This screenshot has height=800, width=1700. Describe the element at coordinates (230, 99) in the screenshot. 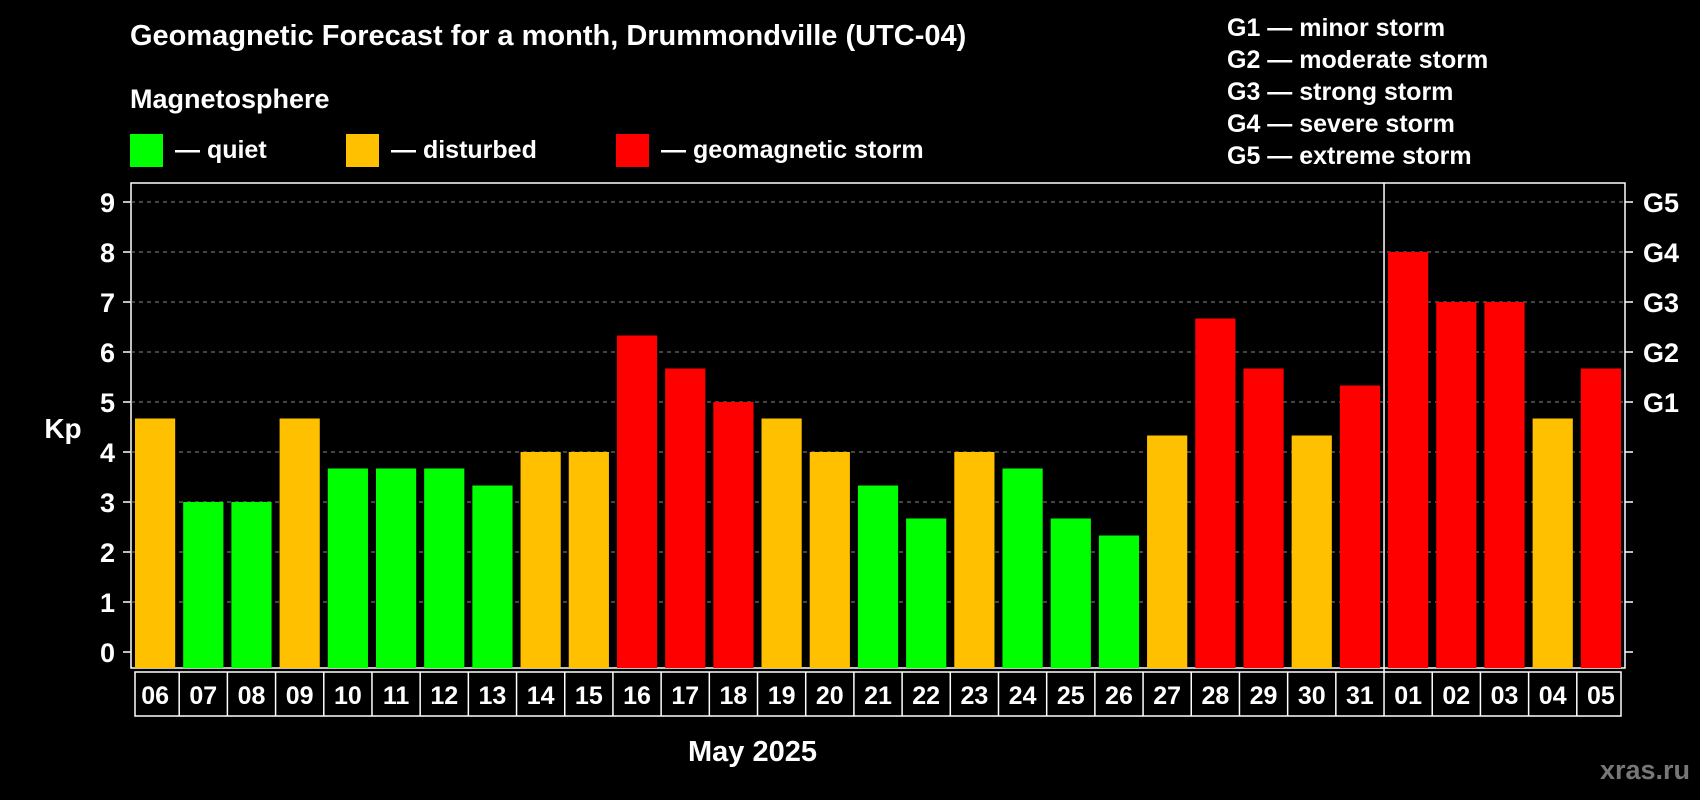

I see `legend-heading: Magnetosphere` at that location.